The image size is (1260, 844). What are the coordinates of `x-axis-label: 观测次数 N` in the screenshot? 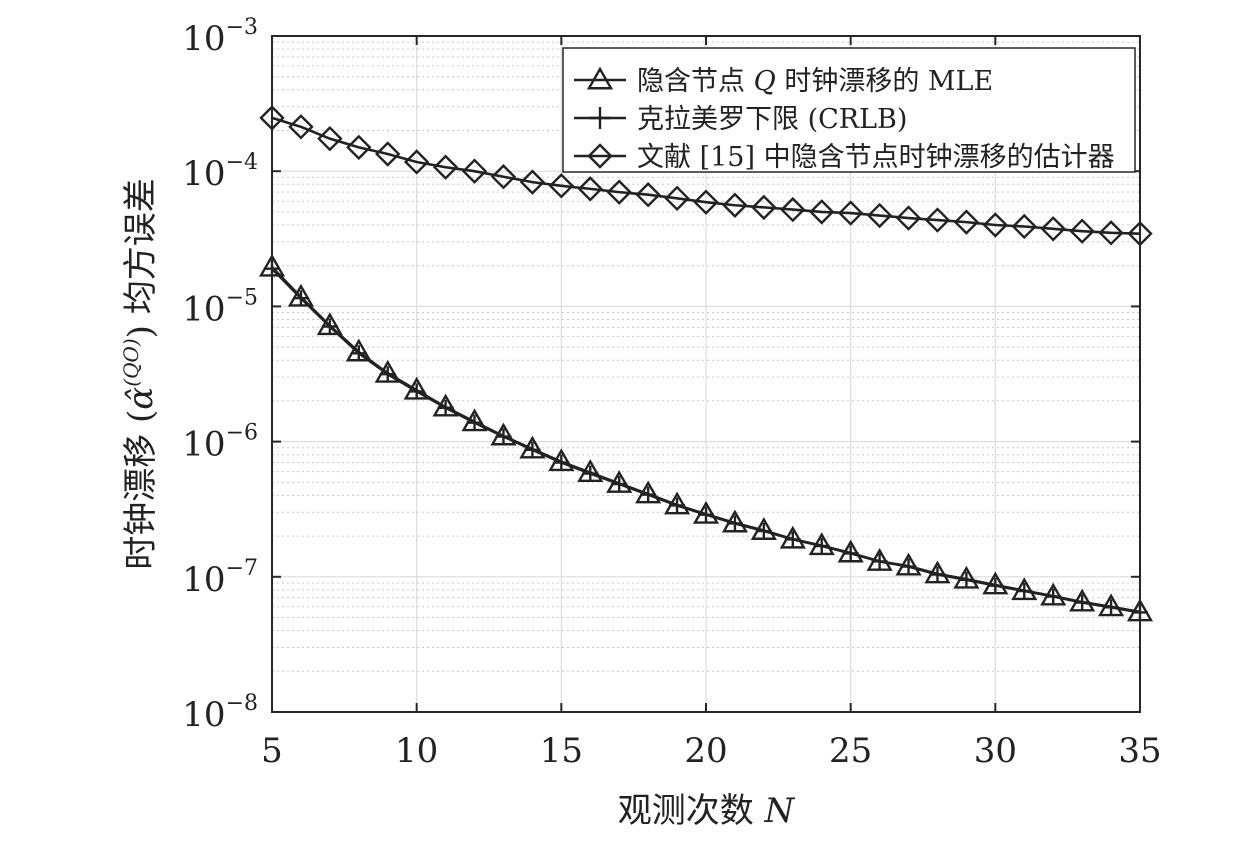 It's located at (707, 811).